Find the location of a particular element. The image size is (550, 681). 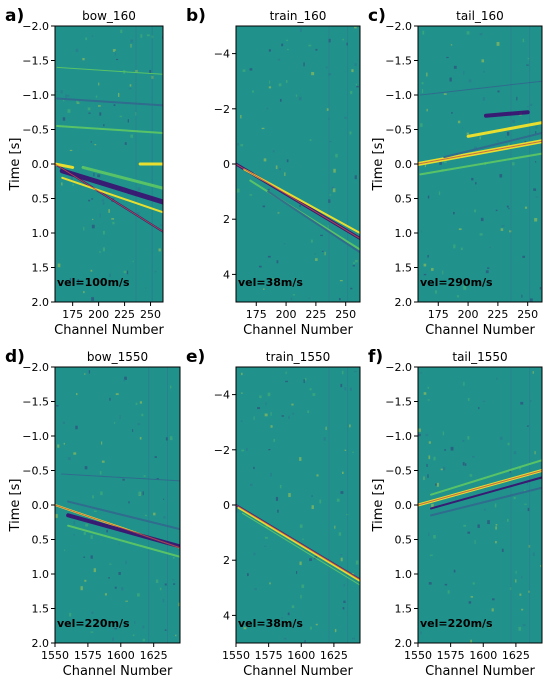

noise-texture is located at coordinates (298, 506).